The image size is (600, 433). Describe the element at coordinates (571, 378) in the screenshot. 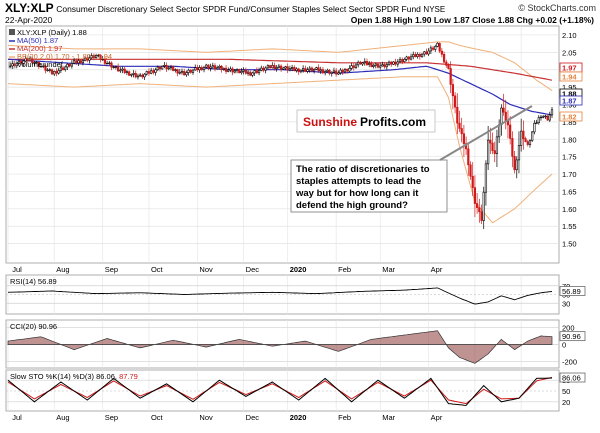

I see `indicator-box-label: 86.06` at that location.